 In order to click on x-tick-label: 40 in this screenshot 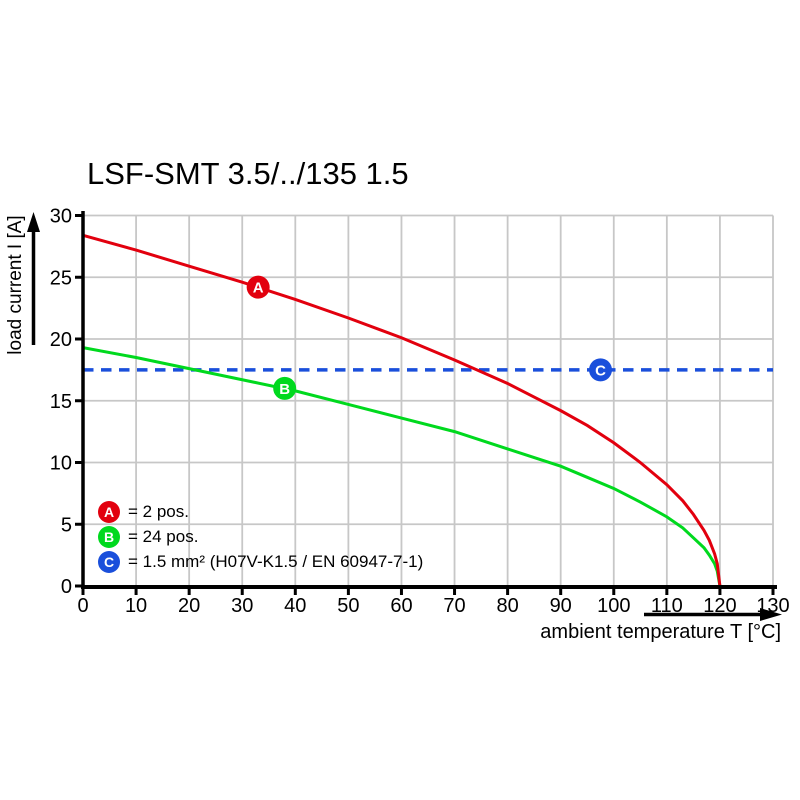, I will do `click(295, 606)`.